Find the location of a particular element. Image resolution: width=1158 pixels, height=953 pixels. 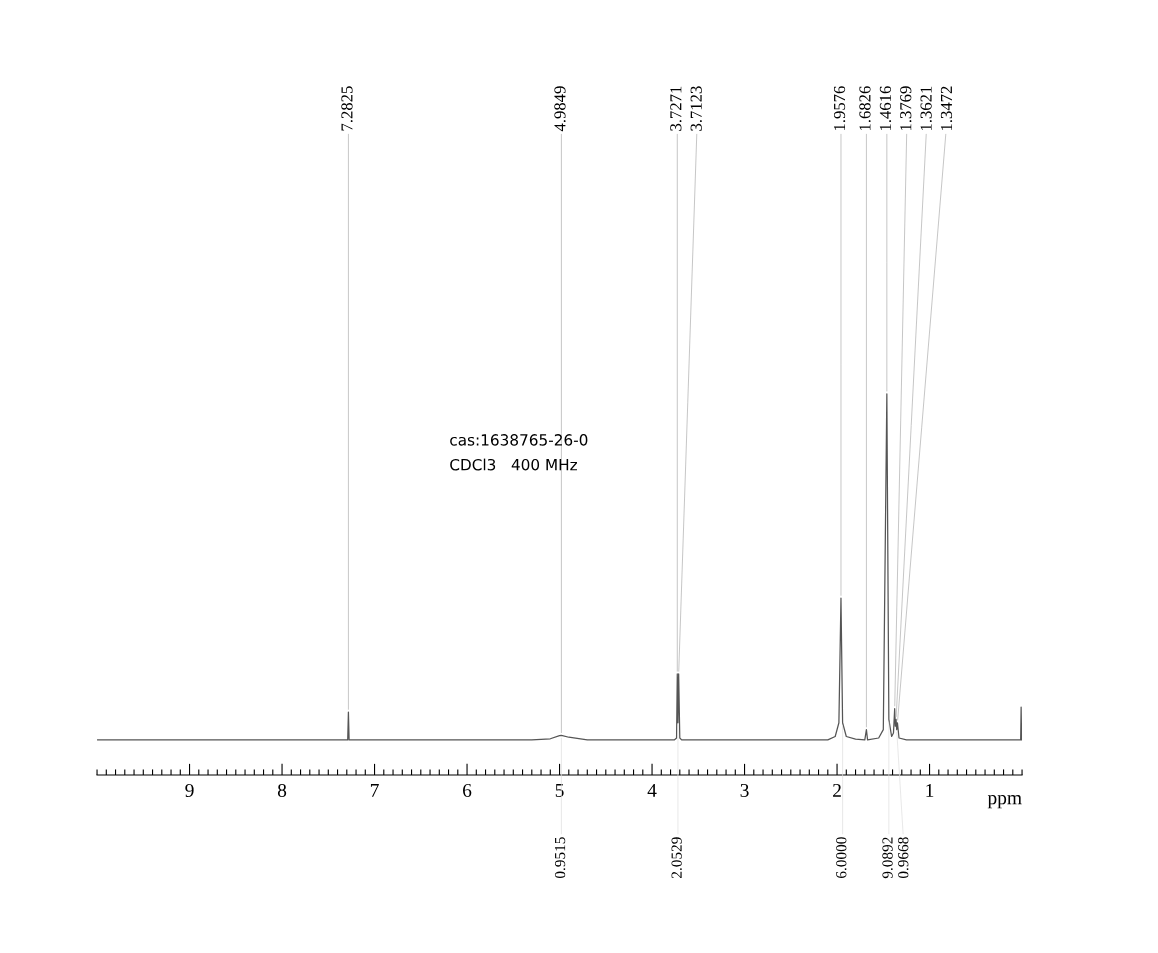

x-tick-label: 4 is located at coordinates (652, 790).